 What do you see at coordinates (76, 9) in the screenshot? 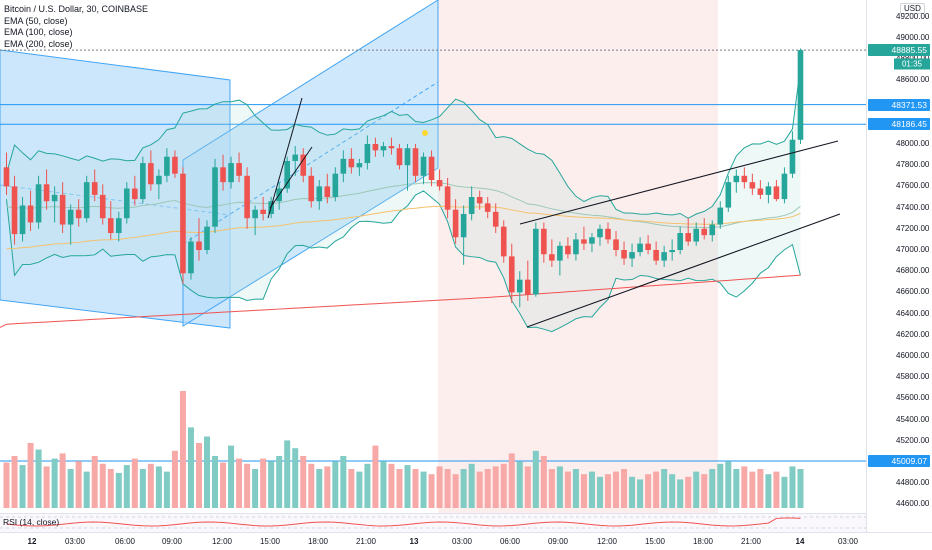
I see `symbol-title: Bitcoin / U.S. Dollar, 30, COINBASE` at bounding box center [76, 9].